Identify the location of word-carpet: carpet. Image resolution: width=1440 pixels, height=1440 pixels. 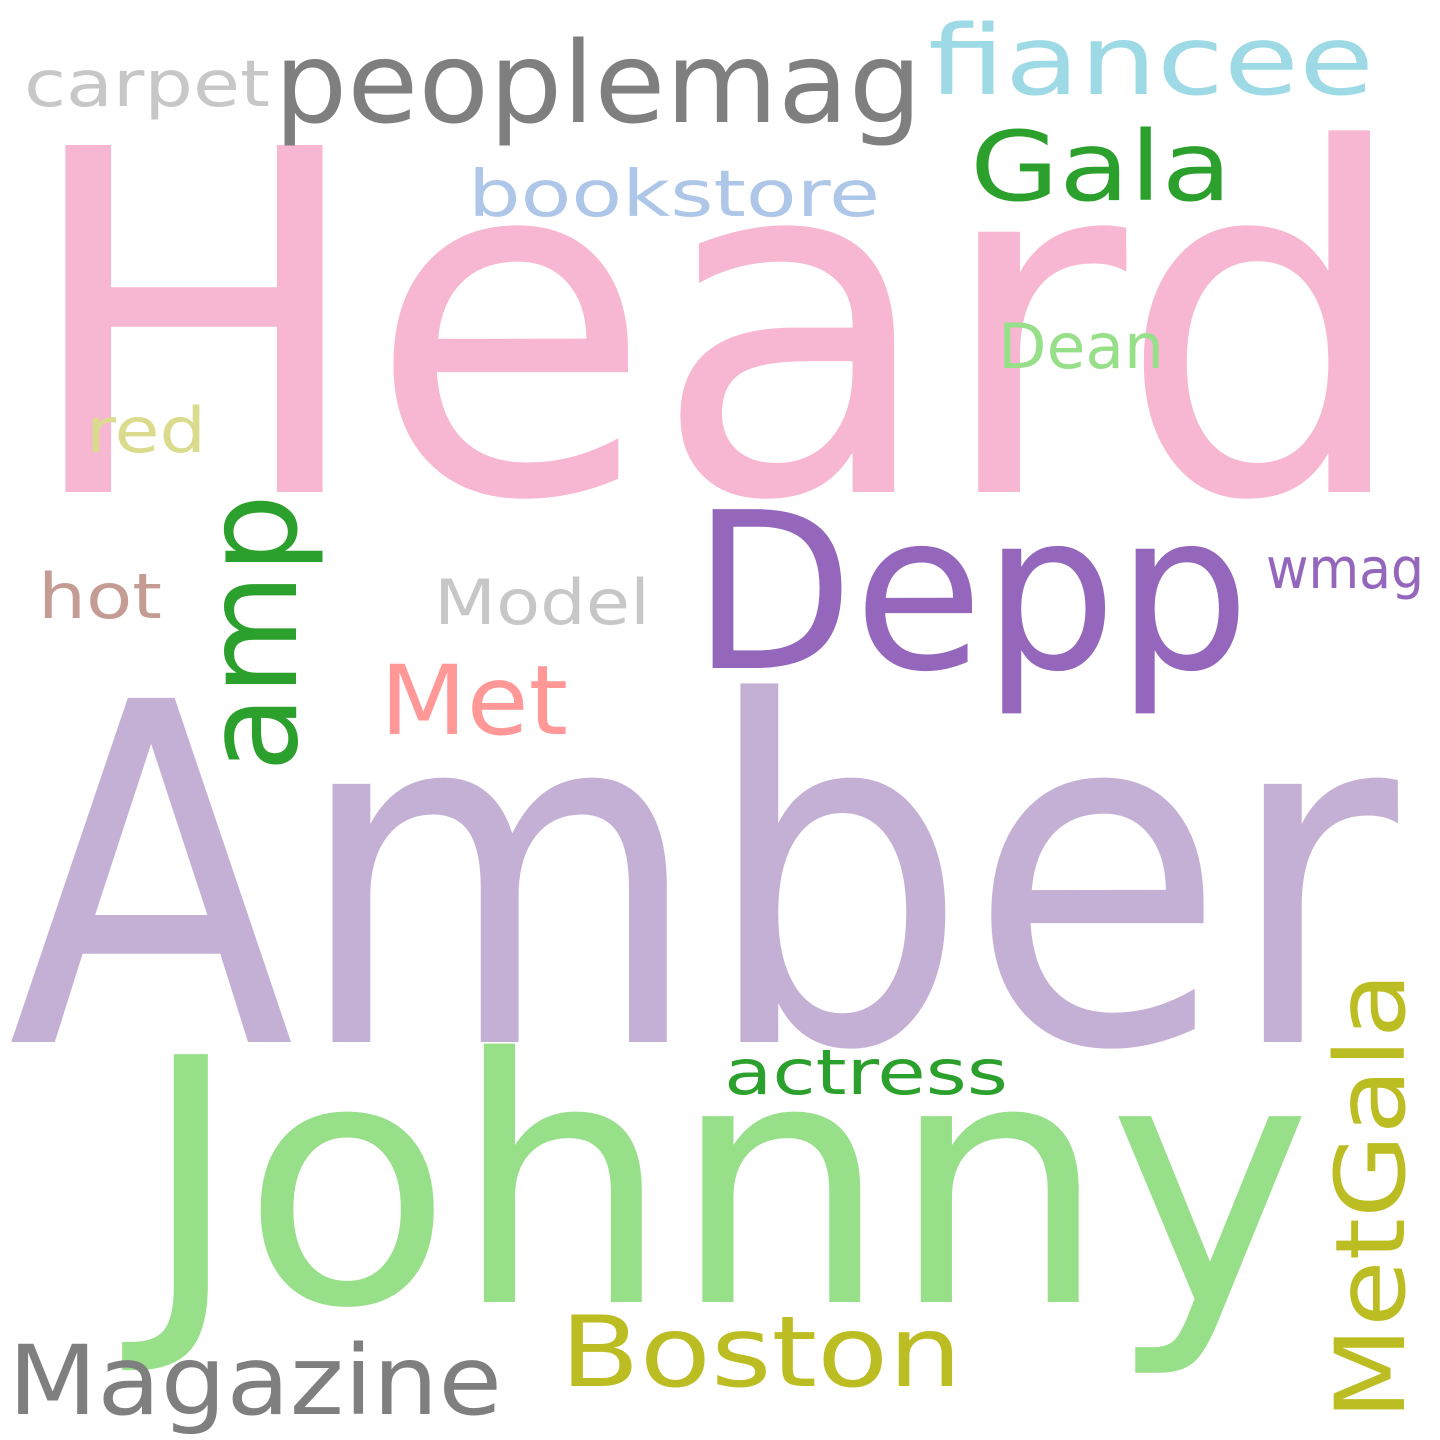
(147, 85).